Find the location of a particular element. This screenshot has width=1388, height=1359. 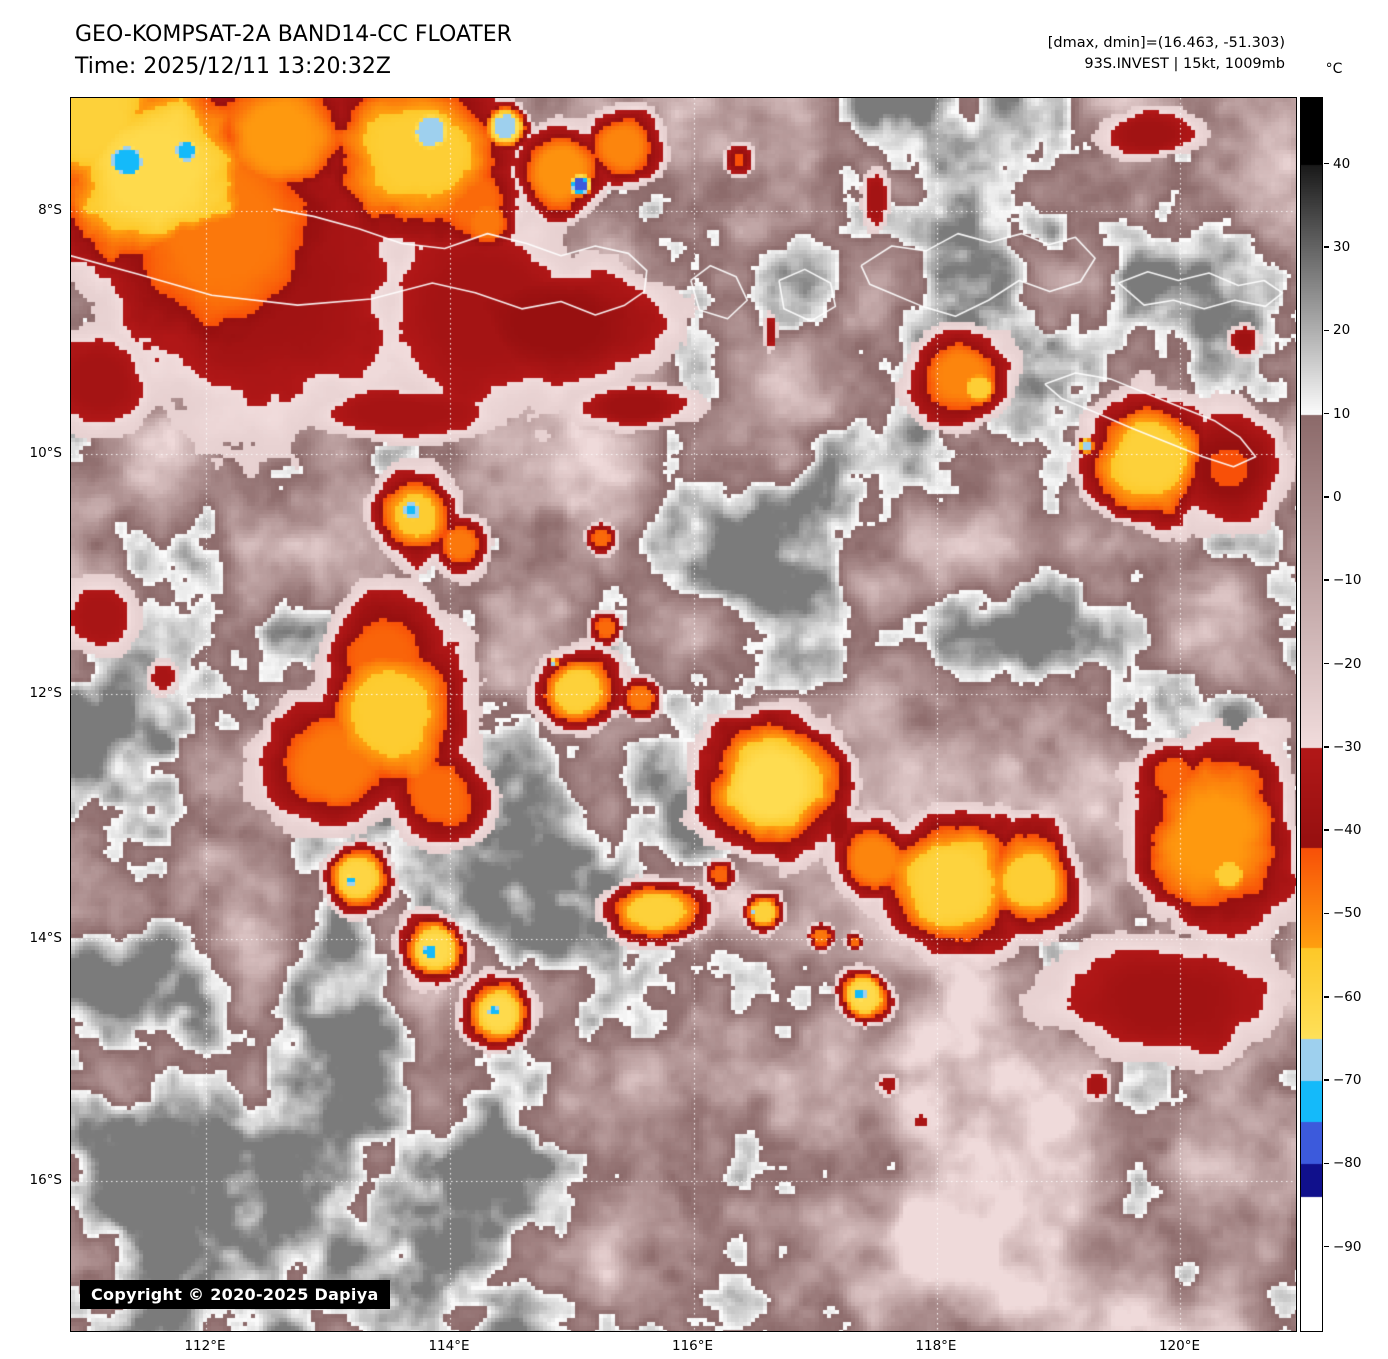

storm-info-readout: 93S.INVEST | 15kt, 1009mb is located at coordinates (1184, 64).